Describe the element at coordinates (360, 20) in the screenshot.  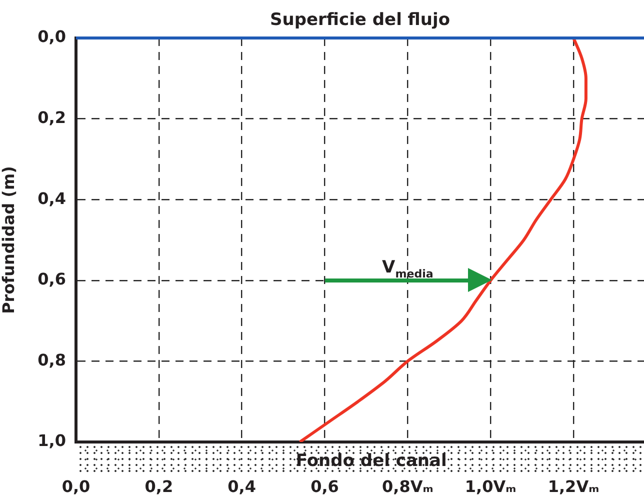
I see `ref-line-label: Superficie del flujo` at that location.